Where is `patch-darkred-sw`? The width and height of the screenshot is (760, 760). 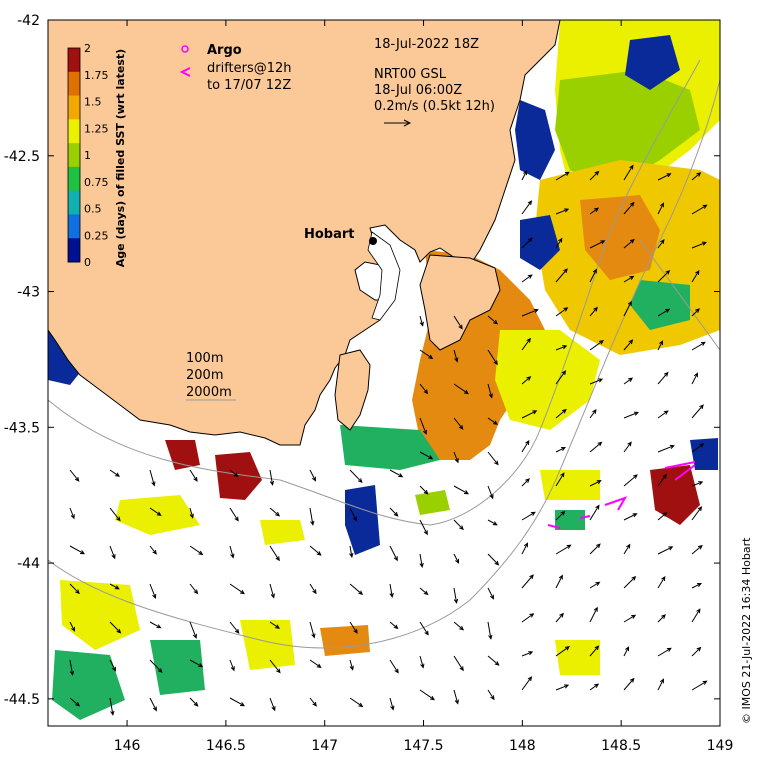
patch-darkred-sw is located at coordinates (238, 476).